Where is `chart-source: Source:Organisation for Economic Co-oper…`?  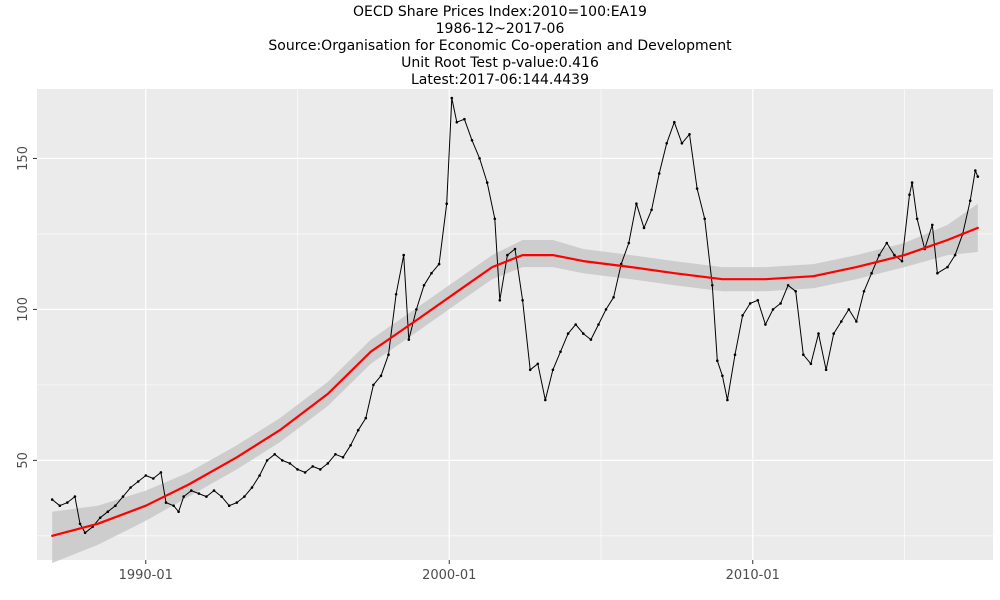 chart-source: Source:Organisation for Economic Co-oper… is located at coordinates (500, 46).